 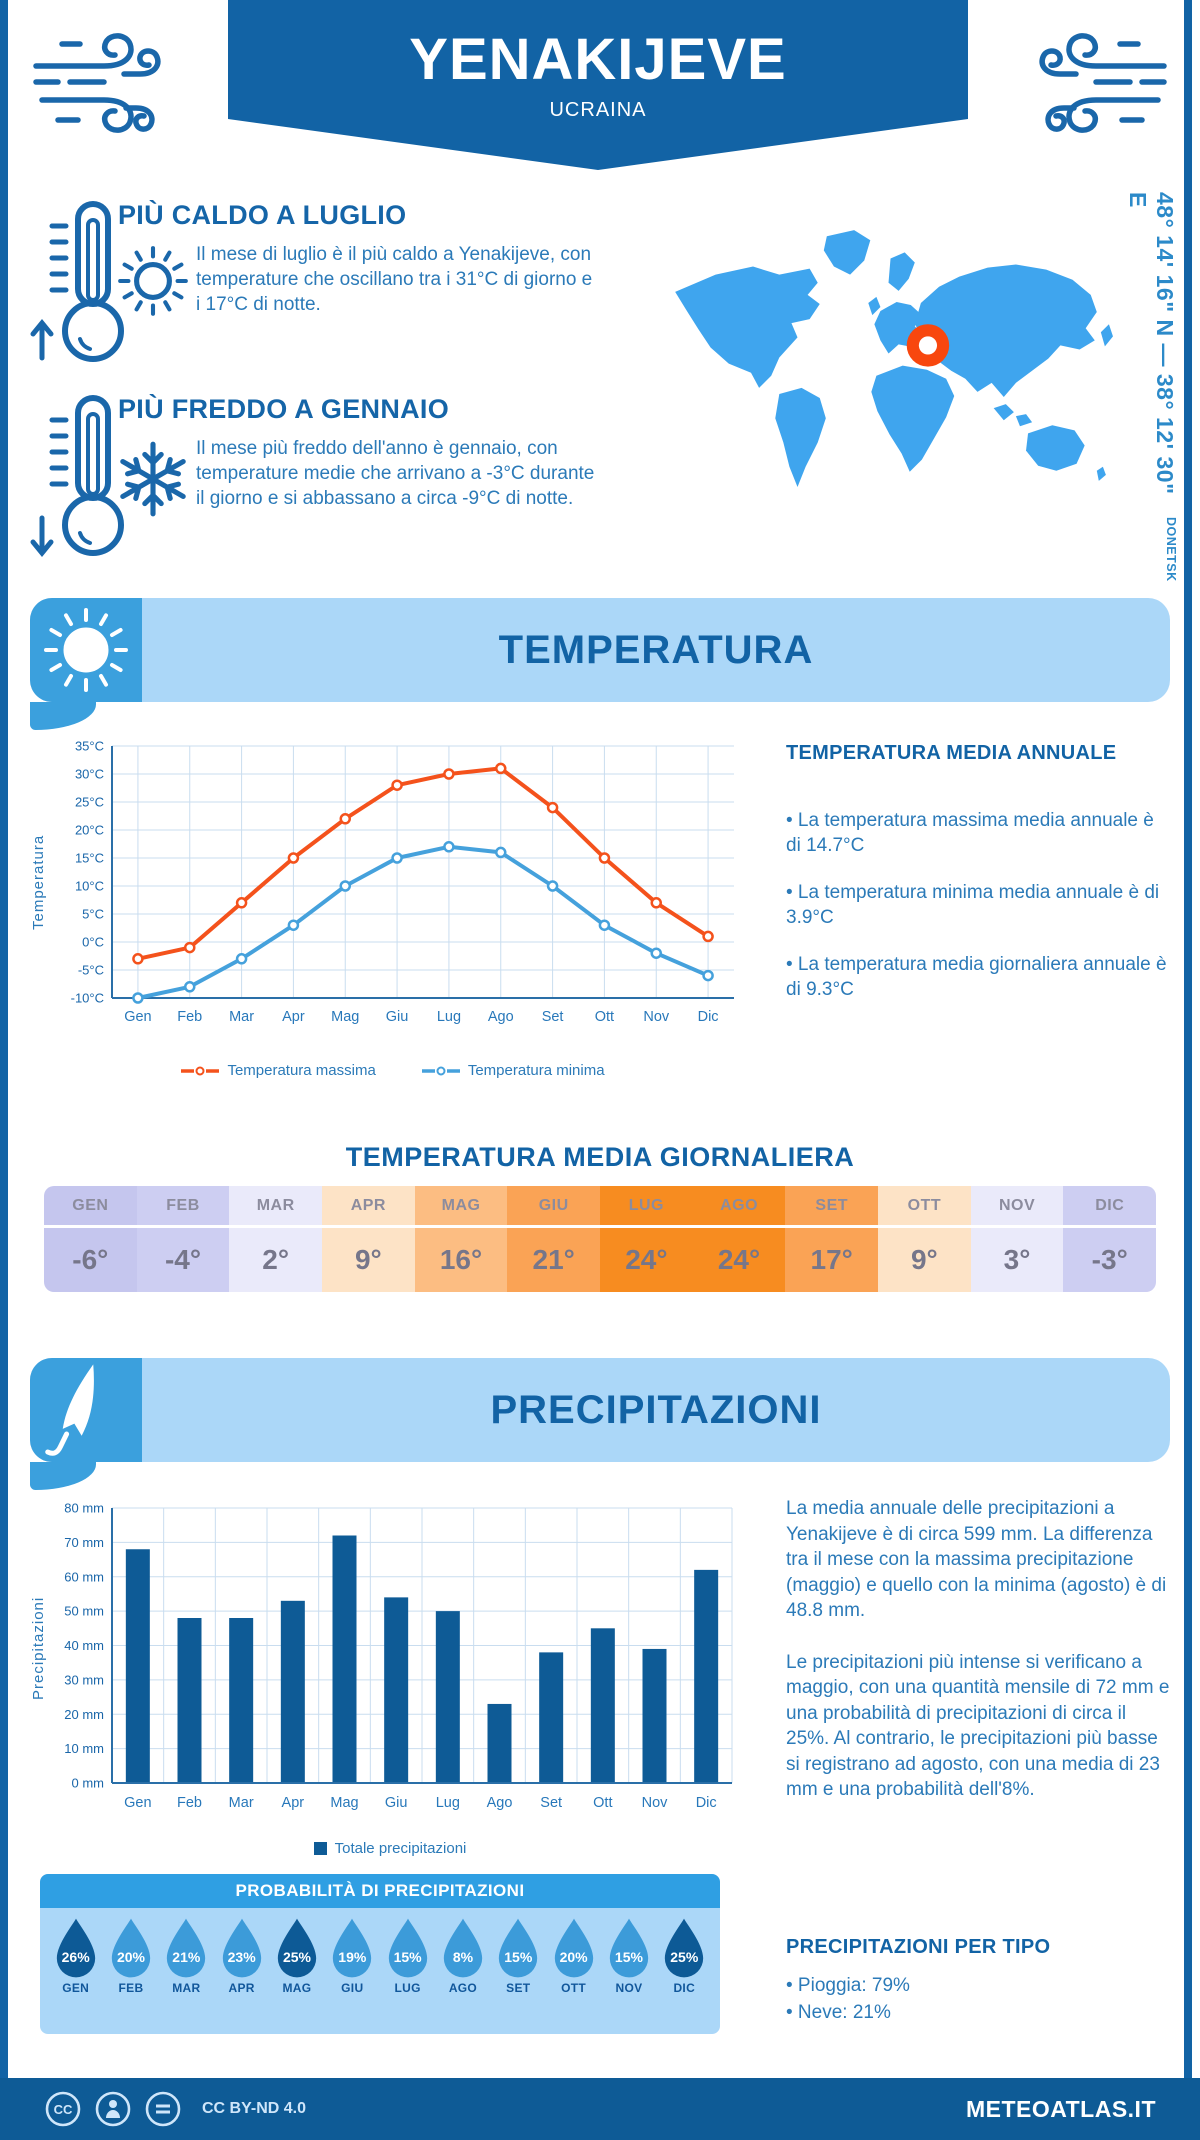 What do you see at coordinates (189, 1700) in the screenshot?
I see `bar-feb` at bounding box center [189, 1700].